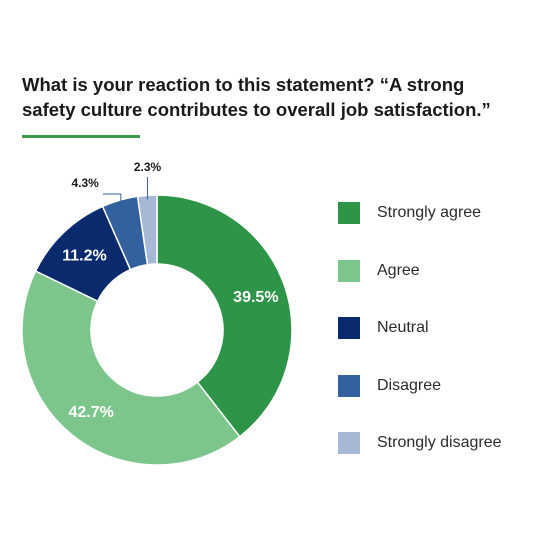  Describe the element at coordinates (84, 256) in the screenshot. I see `data-label-neutral: 11.2%` at that location.